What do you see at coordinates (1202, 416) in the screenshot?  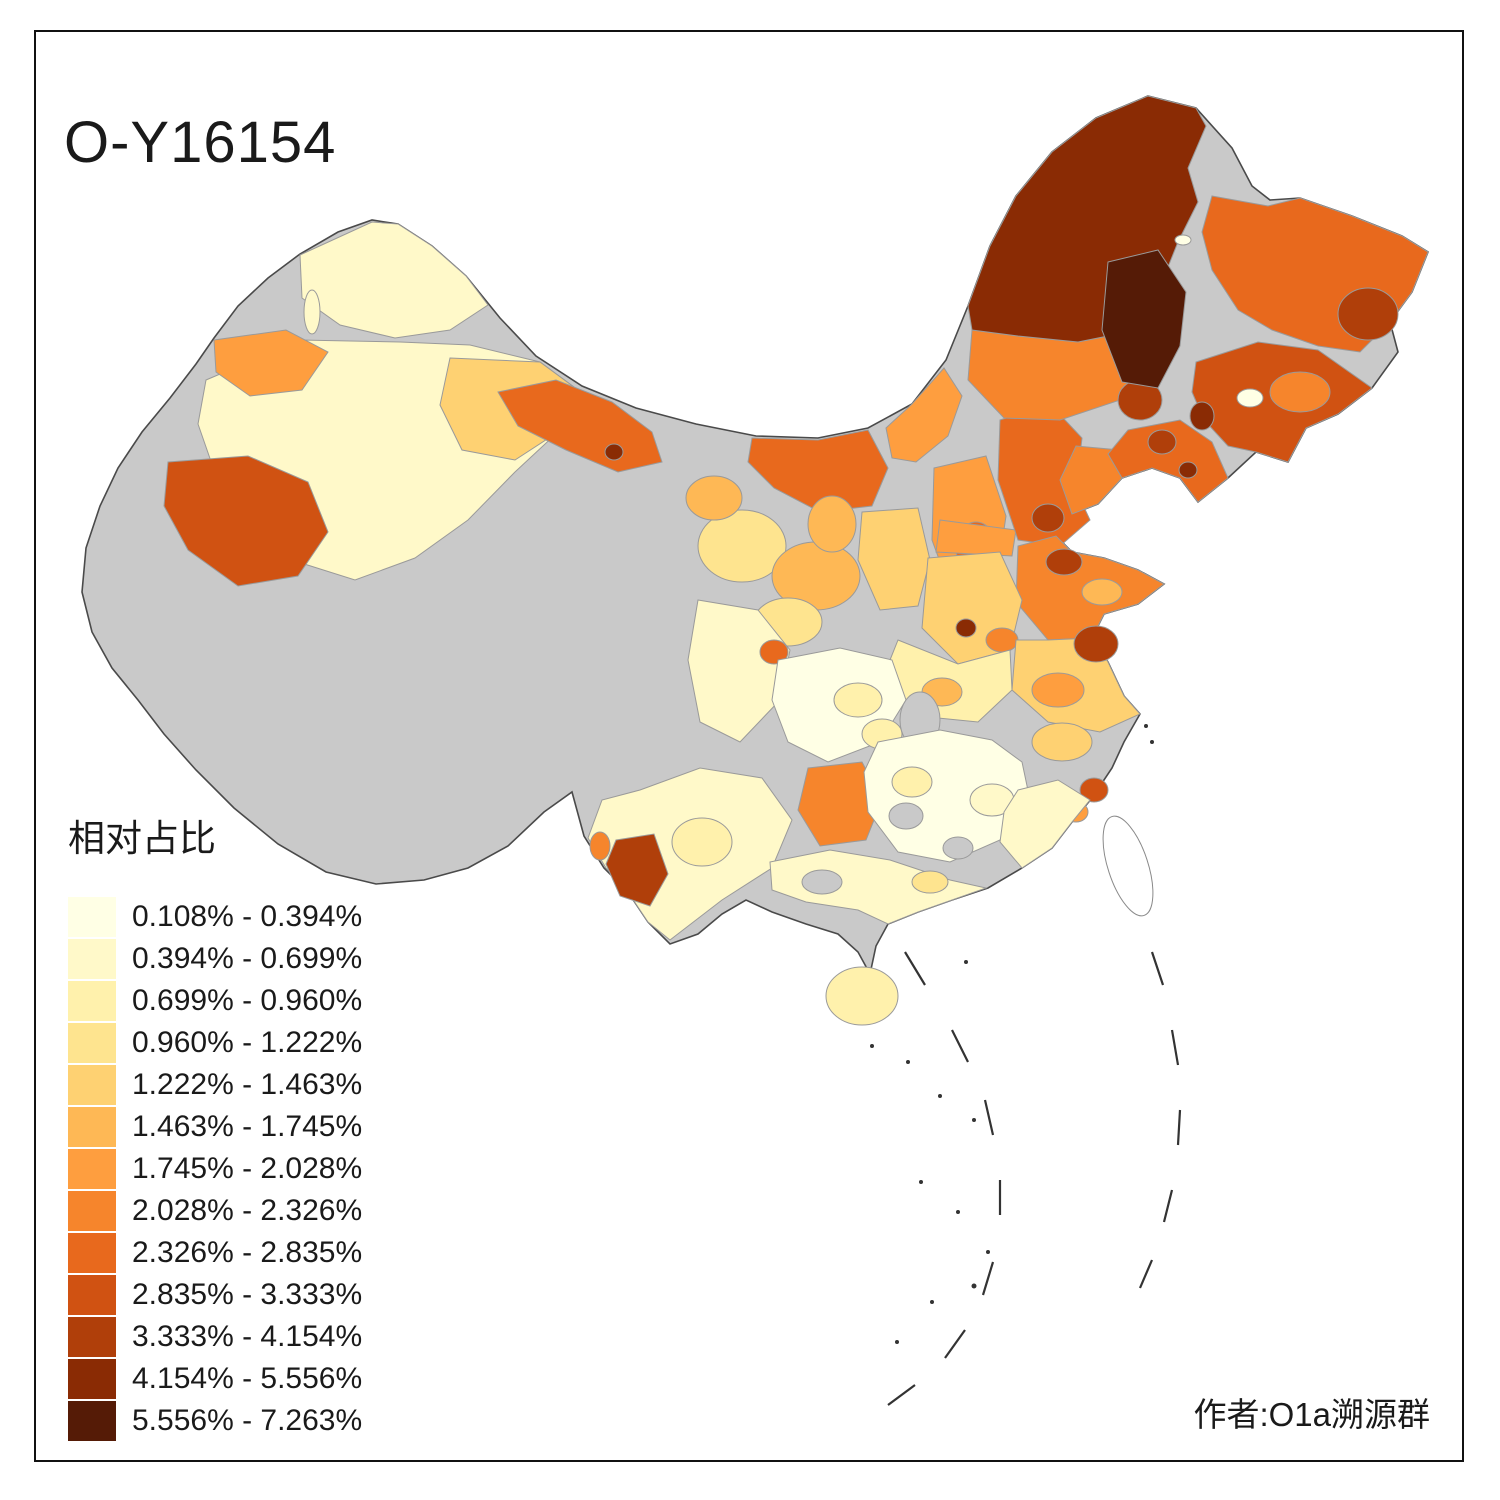 I see `jilin-dark` at bounding box center [1202, 416].